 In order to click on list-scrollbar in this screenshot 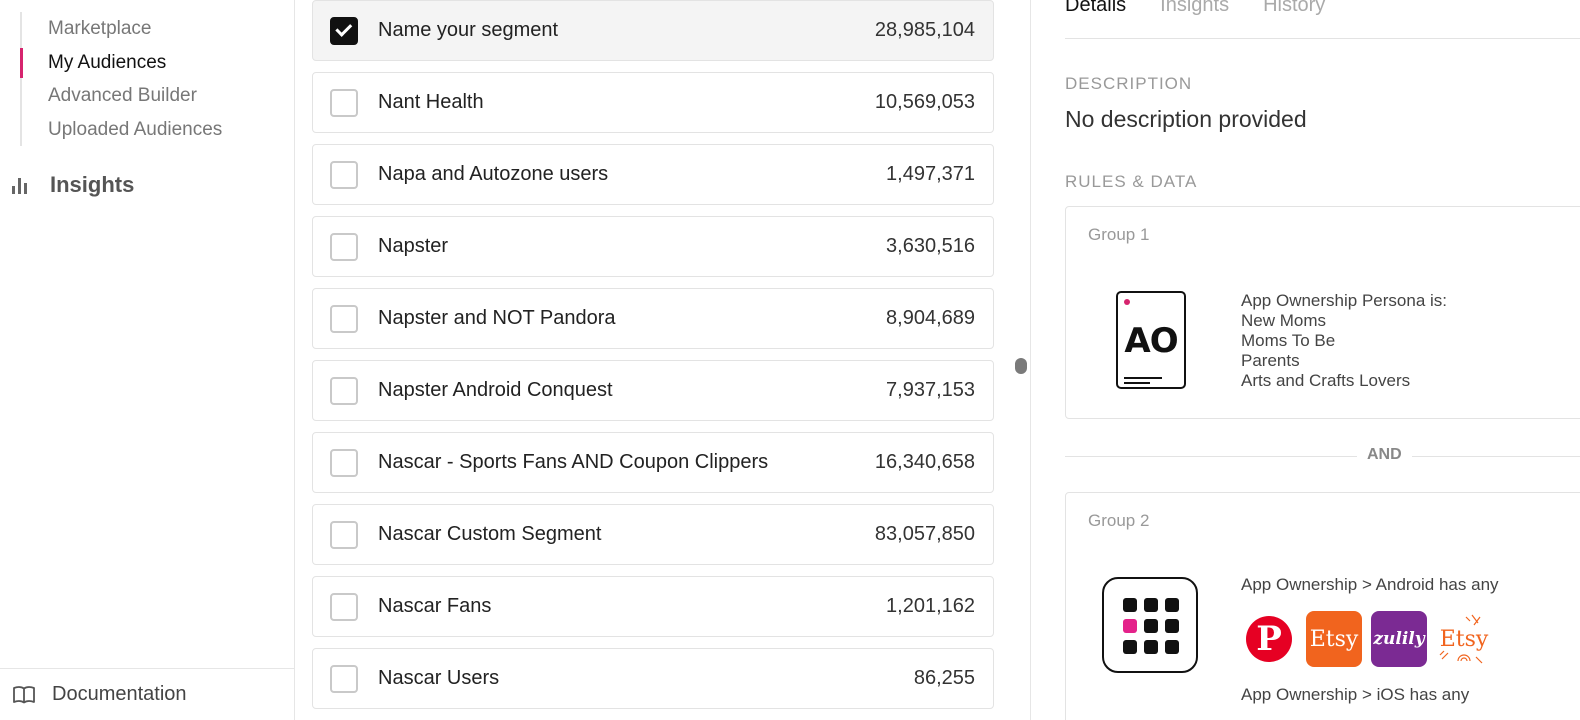, I will do `click(1020, 360)`.